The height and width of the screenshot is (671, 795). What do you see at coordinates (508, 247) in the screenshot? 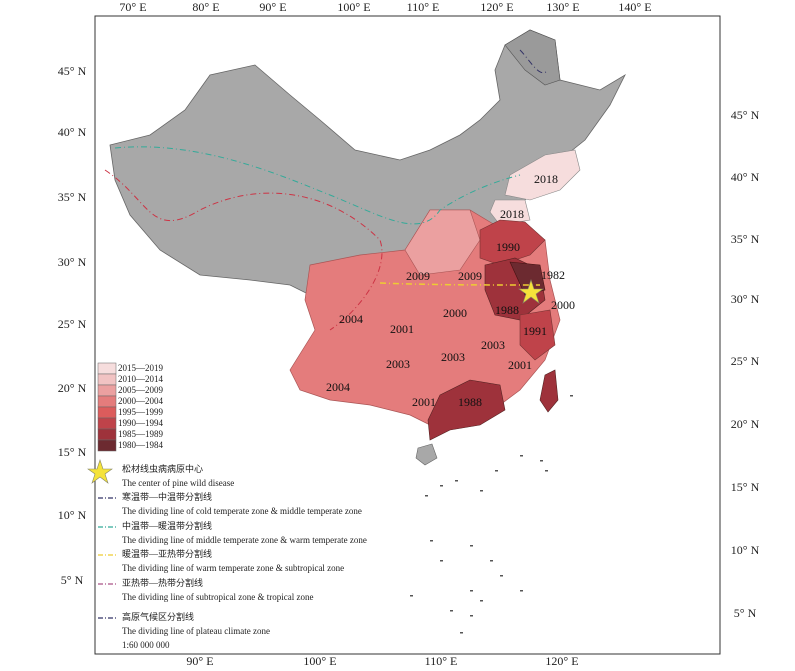
I see `year-label: 1990` at bounding box center [508, 247].